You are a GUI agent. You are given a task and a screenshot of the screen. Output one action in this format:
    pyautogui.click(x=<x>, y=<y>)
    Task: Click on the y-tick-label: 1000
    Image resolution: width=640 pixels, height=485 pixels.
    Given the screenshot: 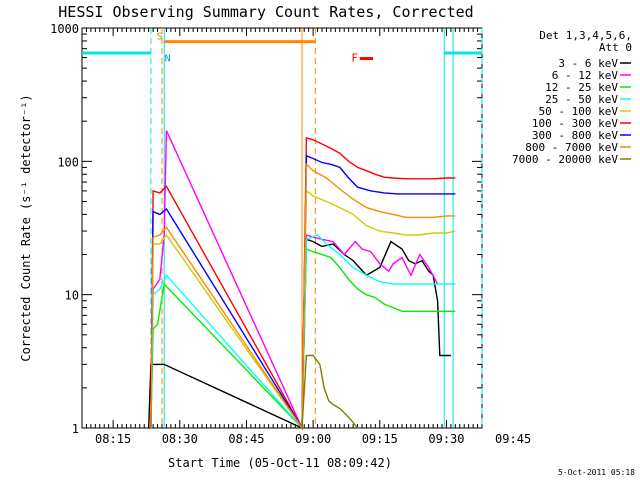 What is the action you would take?
    pyautogui.click(x=64, y=29)
    